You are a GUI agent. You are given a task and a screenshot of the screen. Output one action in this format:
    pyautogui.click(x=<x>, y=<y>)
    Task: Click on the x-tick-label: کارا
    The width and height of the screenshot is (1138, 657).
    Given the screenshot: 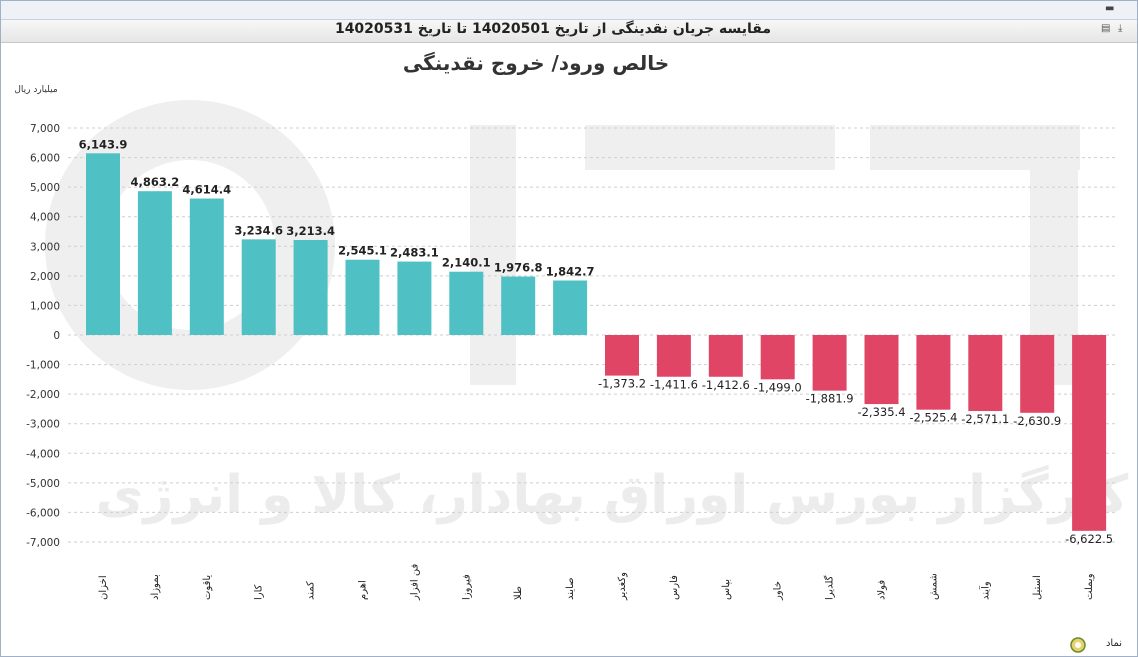 What is the action you would take?
    pyautogui.click(x=259, y=592)
    